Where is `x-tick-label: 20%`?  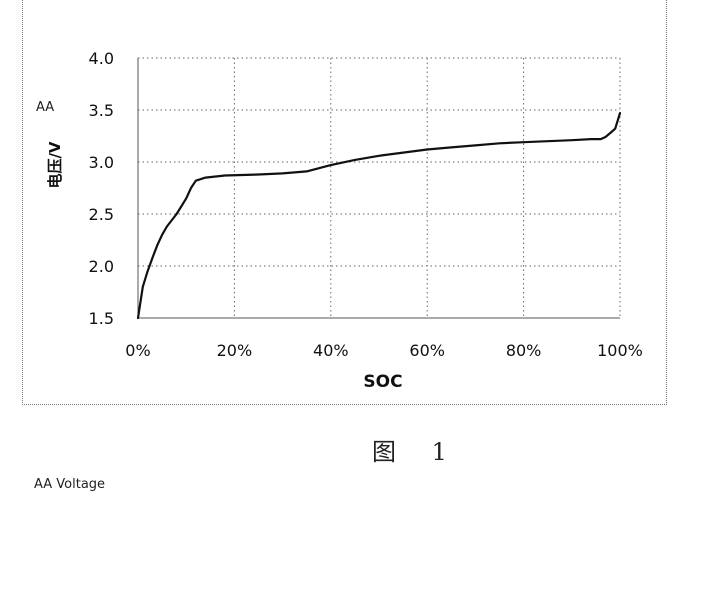 x-tick-label: 20% is located at coordinates (235, 350).